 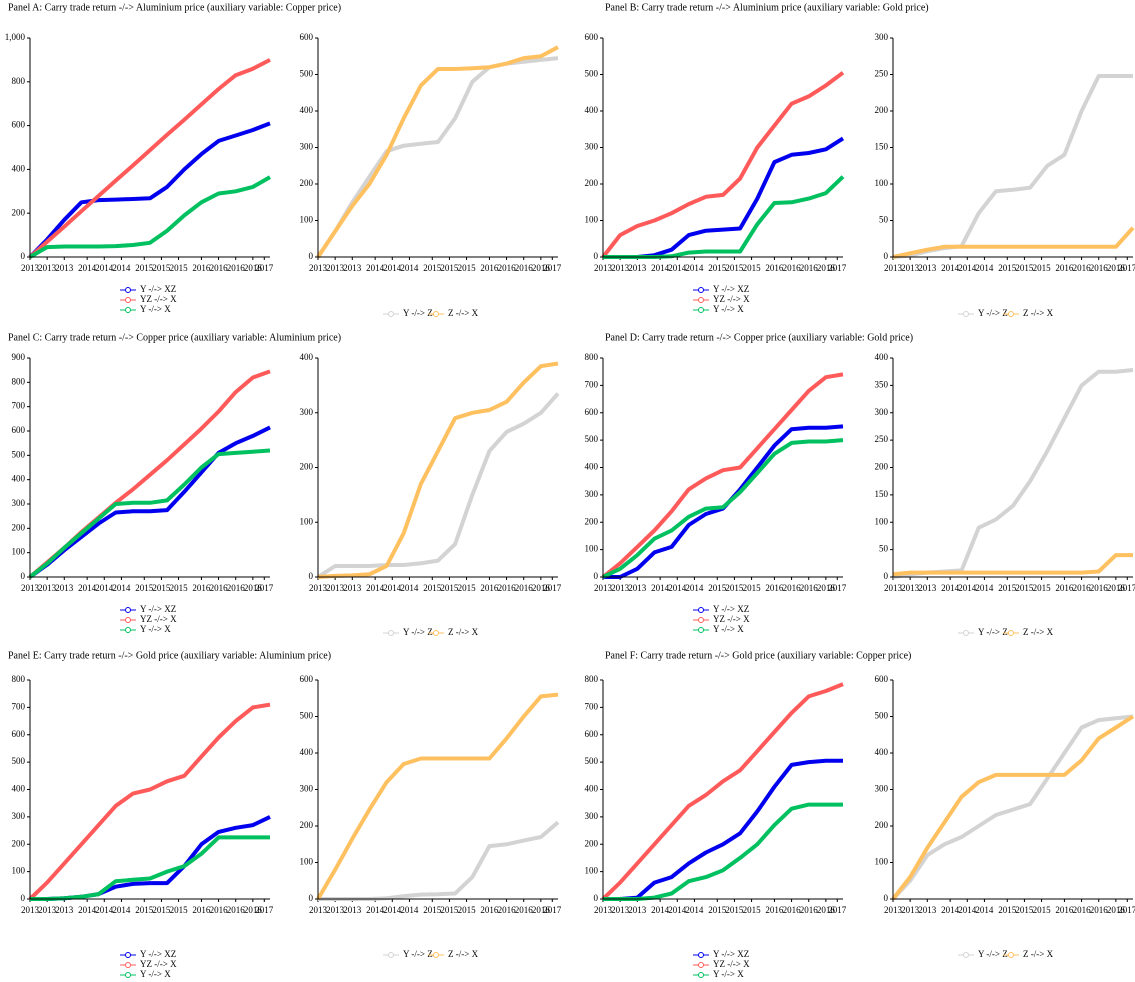 I want to click on y-tick-label: 1,000, so click(x=15, y=37).